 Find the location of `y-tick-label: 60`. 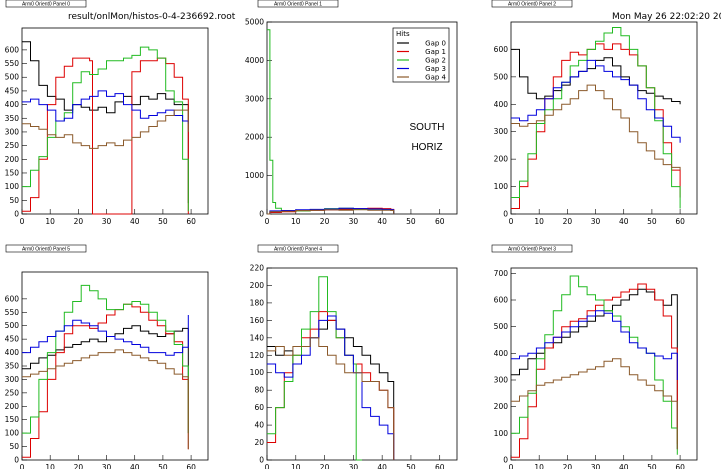

y-tick-label: 60 is located at coordinates (259, 407).